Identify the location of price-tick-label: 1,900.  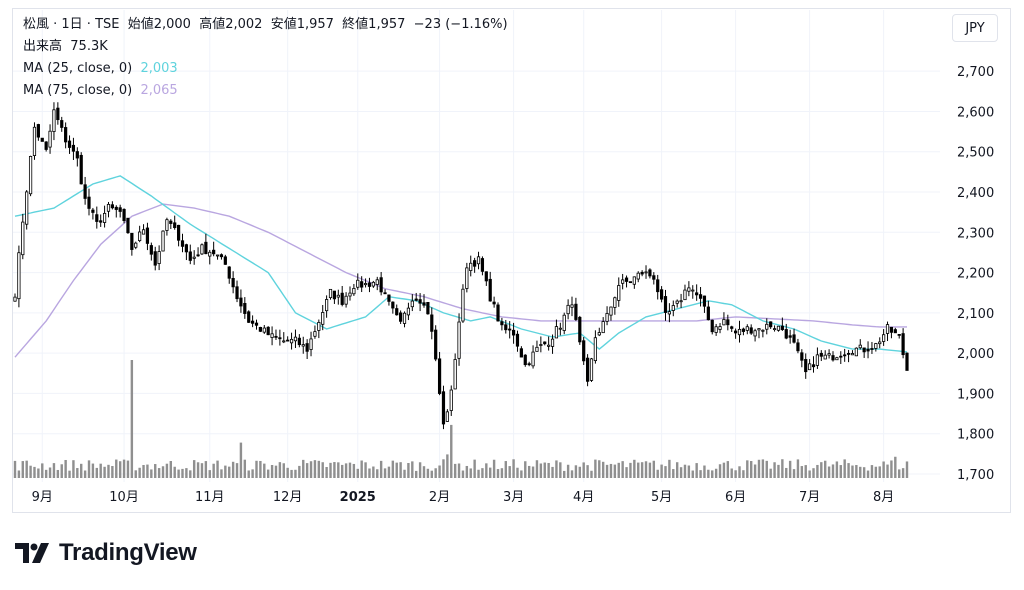
(975, 394).